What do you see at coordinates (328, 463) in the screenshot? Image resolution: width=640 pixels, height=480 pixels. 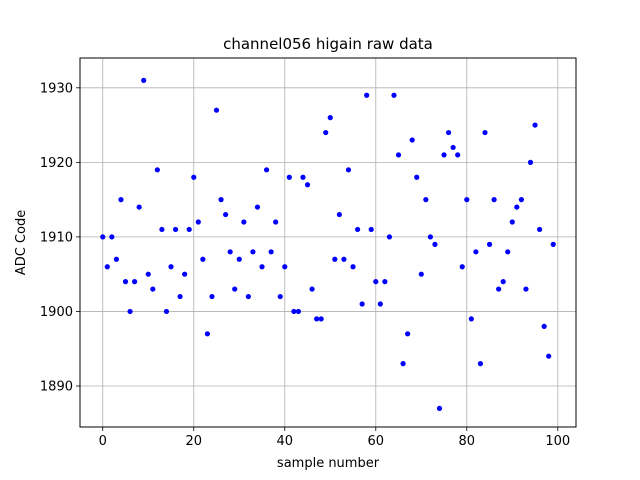 I see `x-axis-label: sample number` at bounding box center [328, 463].